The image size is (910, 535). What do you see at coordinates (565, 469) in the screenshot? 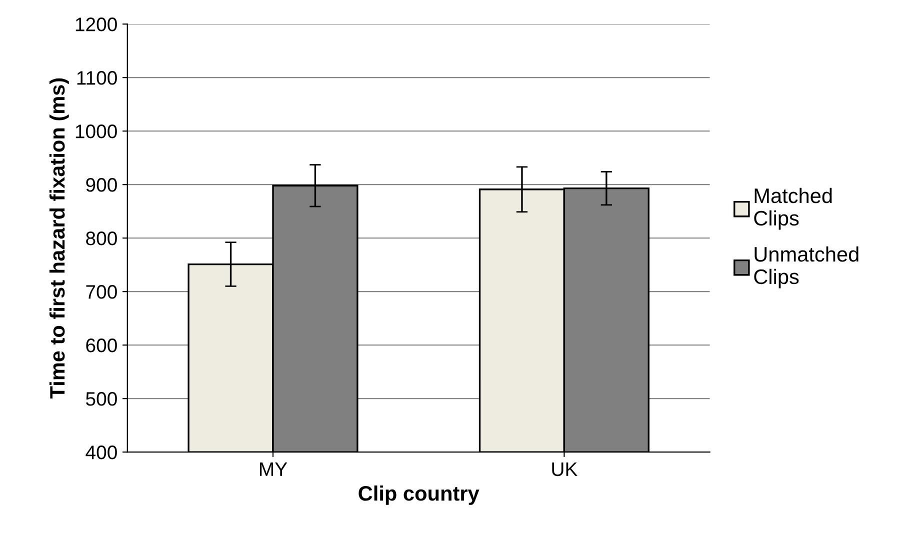
I see `x-tick-label: UK` at bounding box center [565, 469].